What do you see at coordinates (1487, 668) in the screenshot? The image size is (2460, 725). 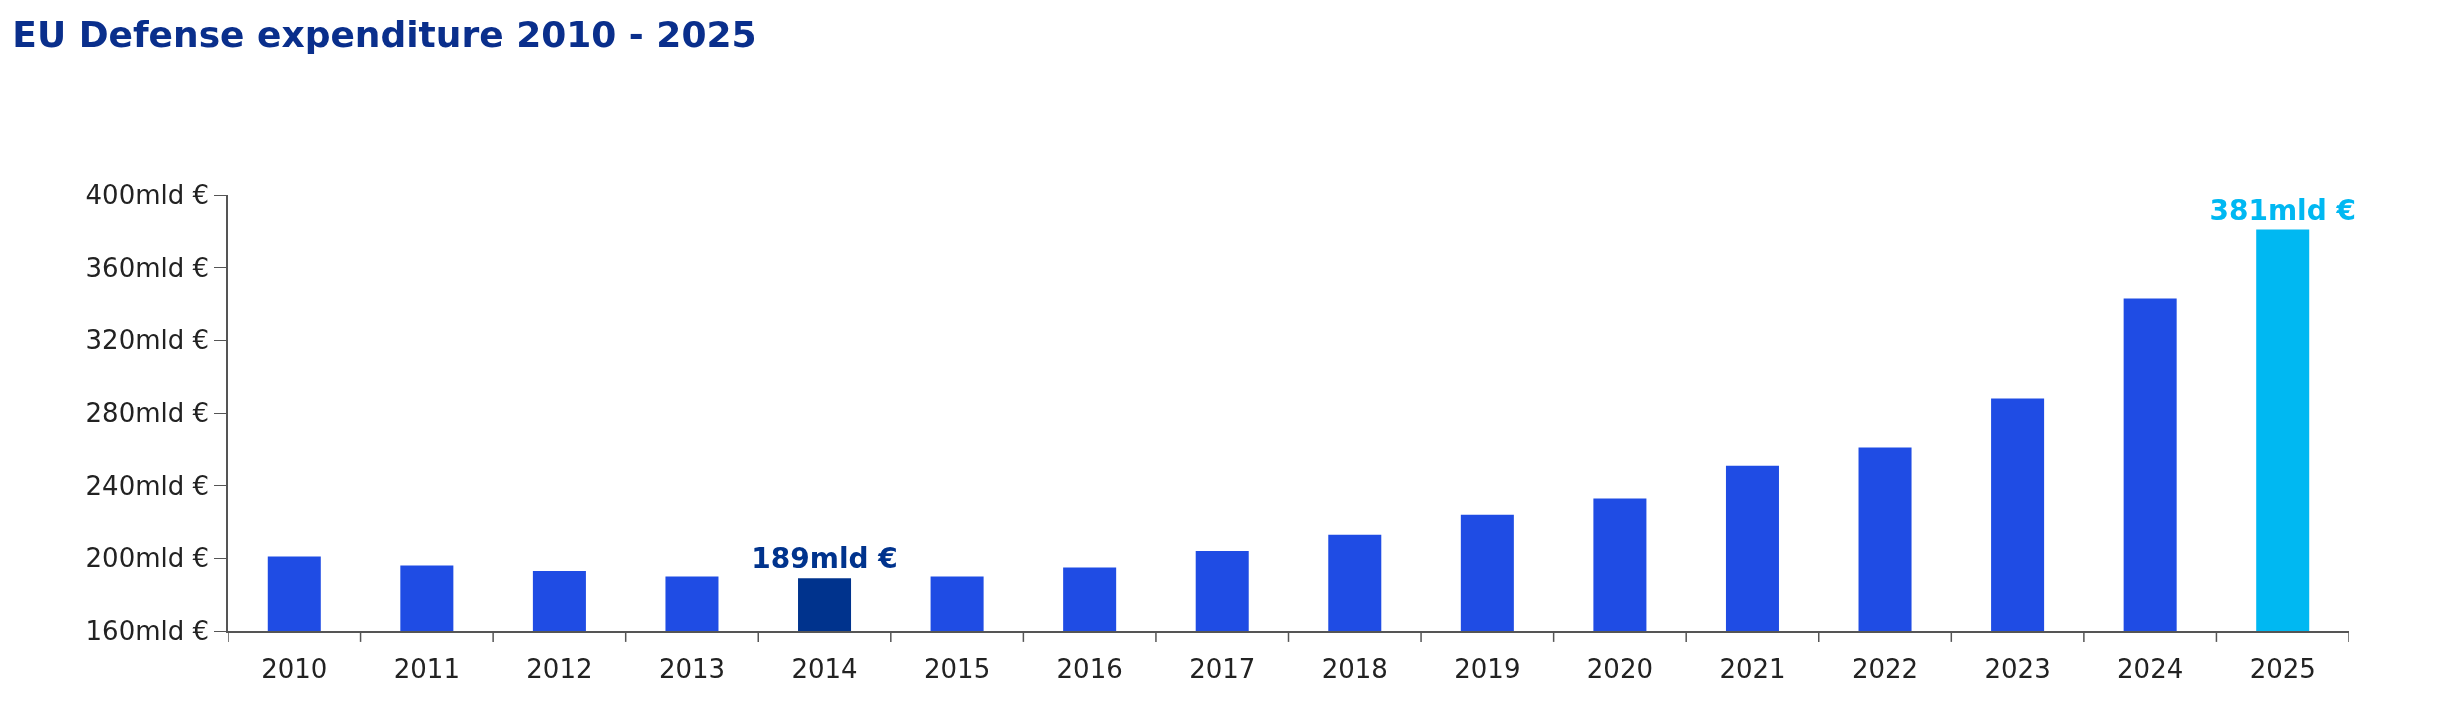 I see `x-tick-label: 2019` at bounding box center [1487, 668].